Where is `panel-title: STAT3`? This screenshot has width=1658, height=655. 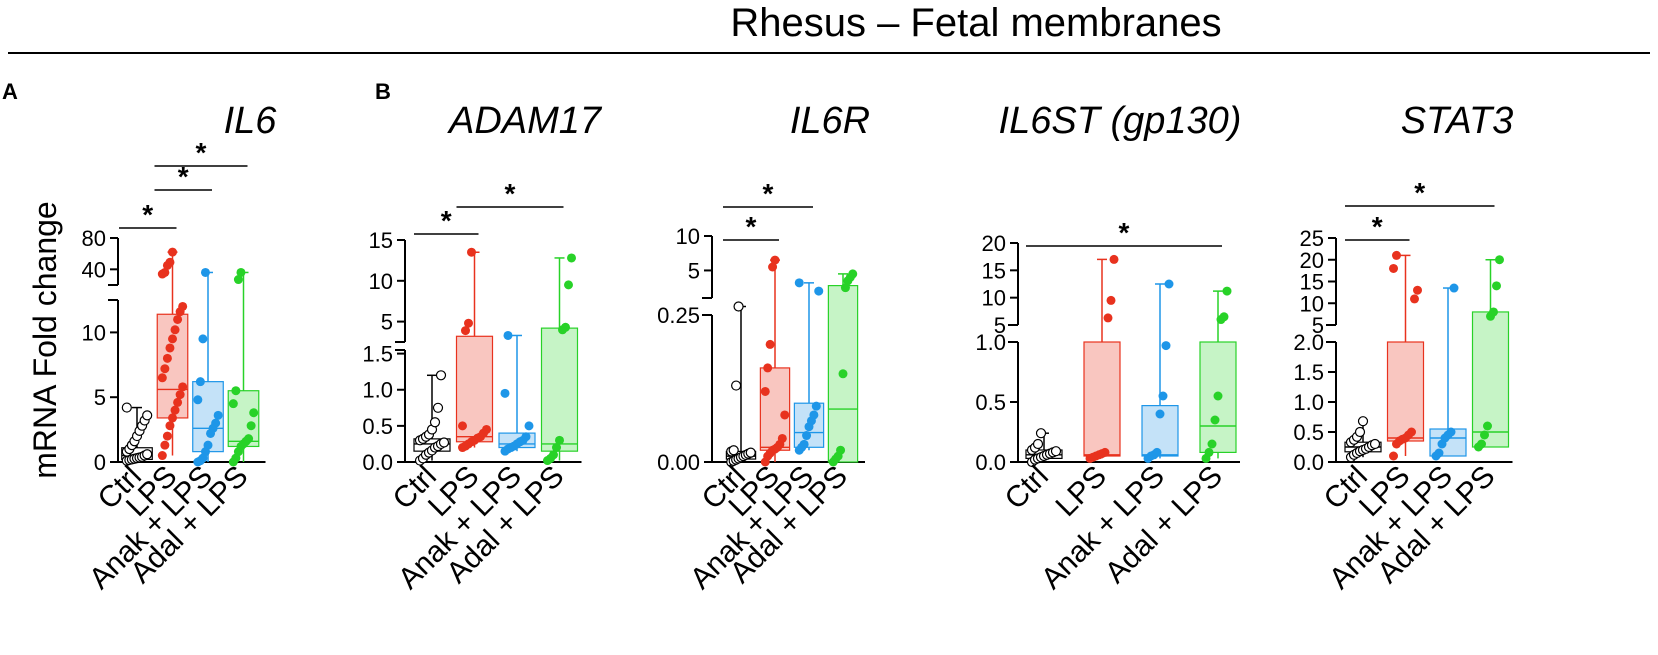
panel-title: STAT3 is located at coordinates (1457, 121).